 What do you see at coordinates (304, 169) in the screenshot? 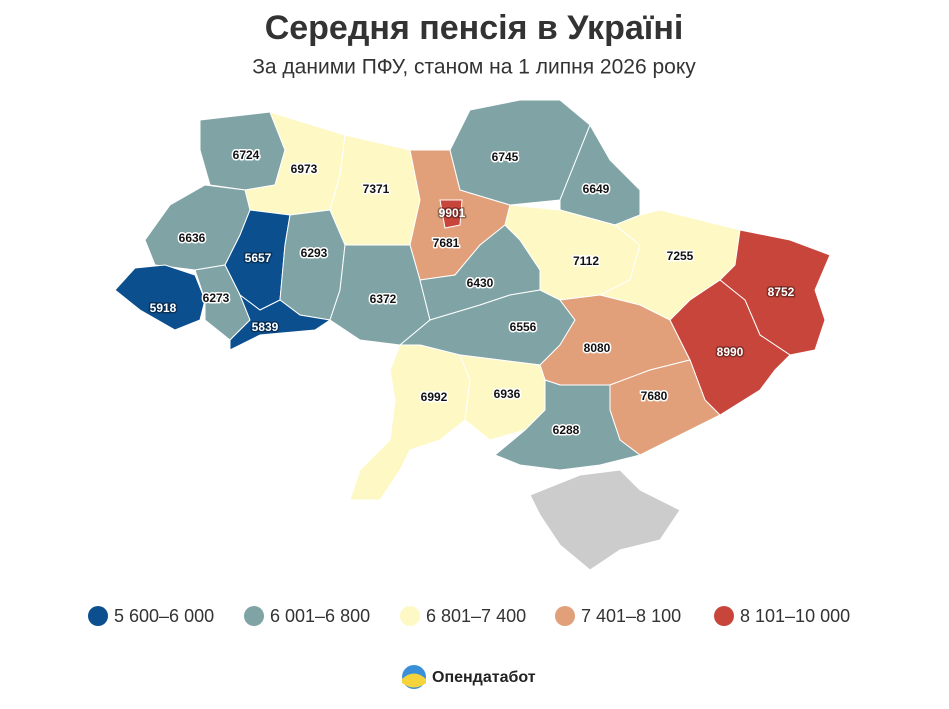
I see `region-value: 6973` at bounding box center [304, 169].